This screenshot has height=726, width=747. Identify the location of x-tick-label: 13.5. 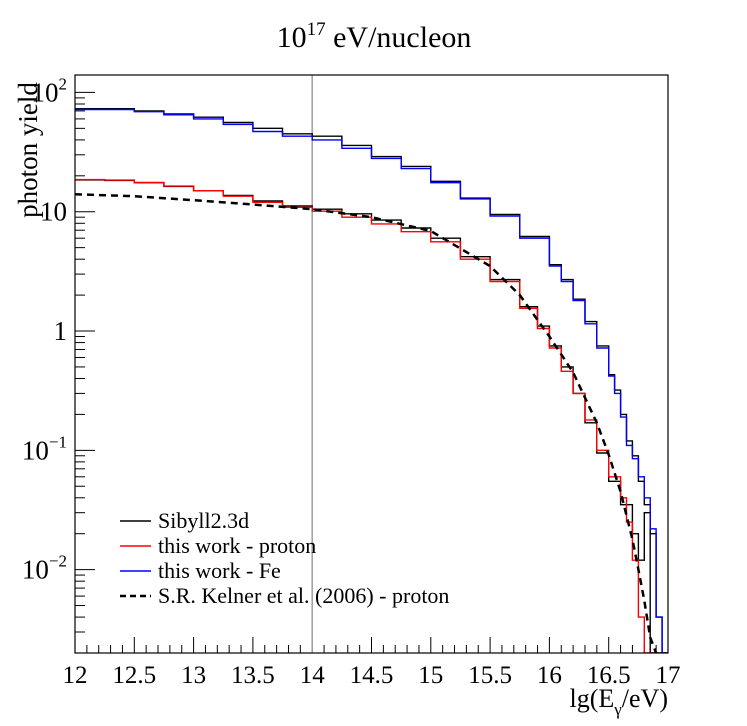
(253, 675).